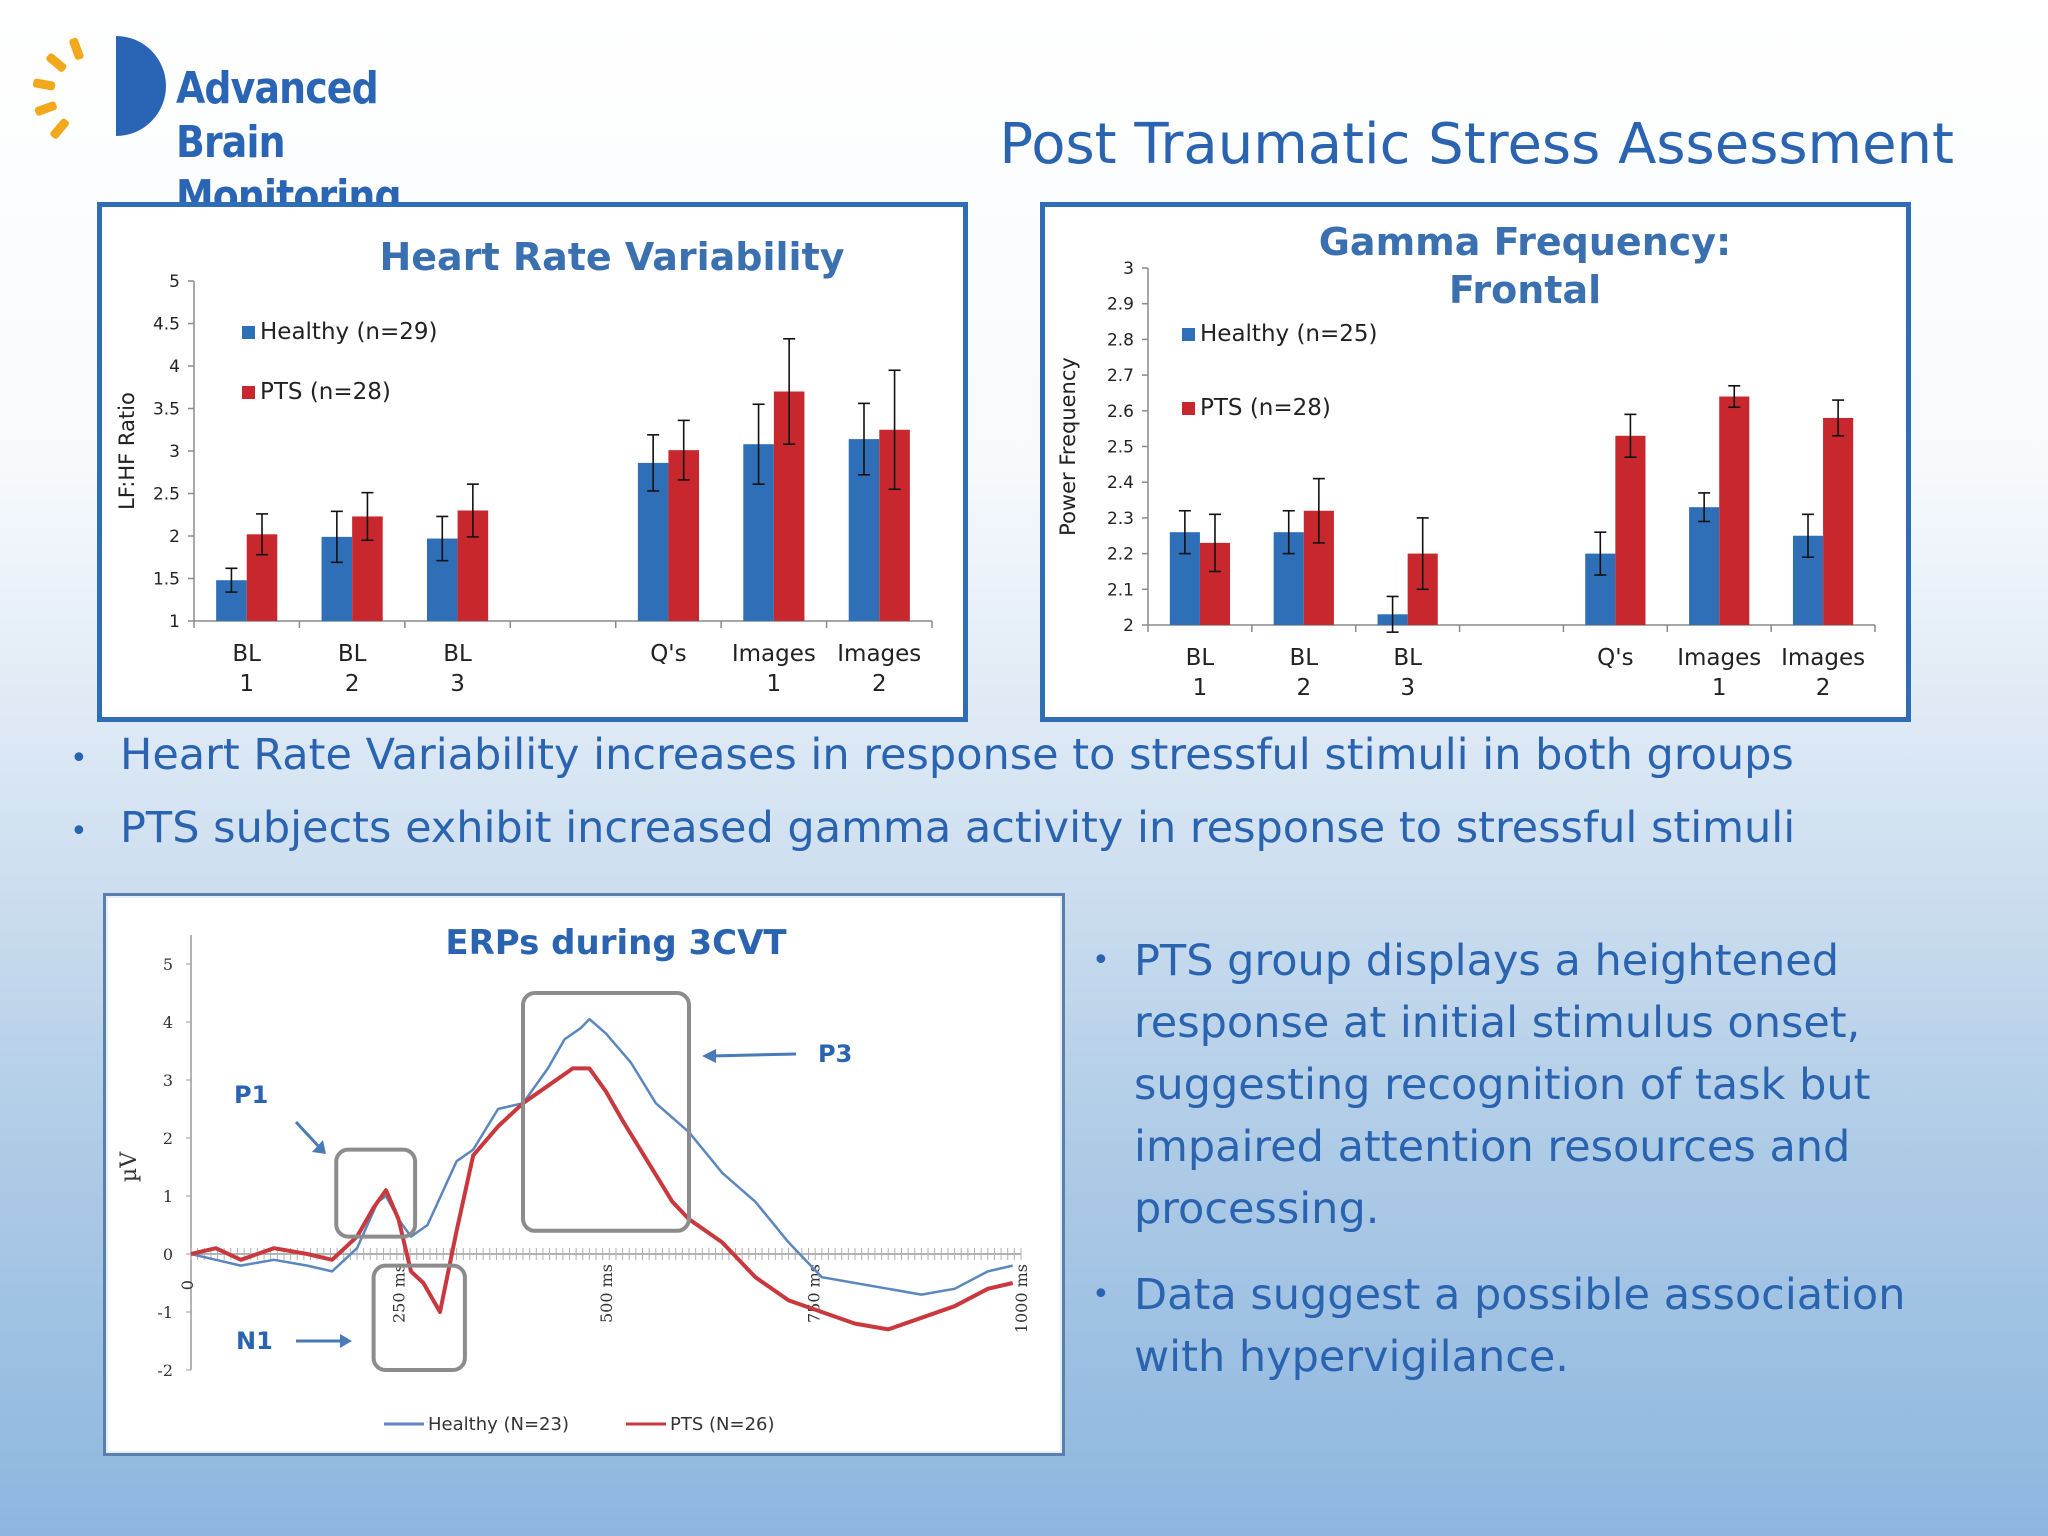 The width and height of the screenshot is (2048, 1536). I want to click on logo-mark-icon, so click(99, 87).